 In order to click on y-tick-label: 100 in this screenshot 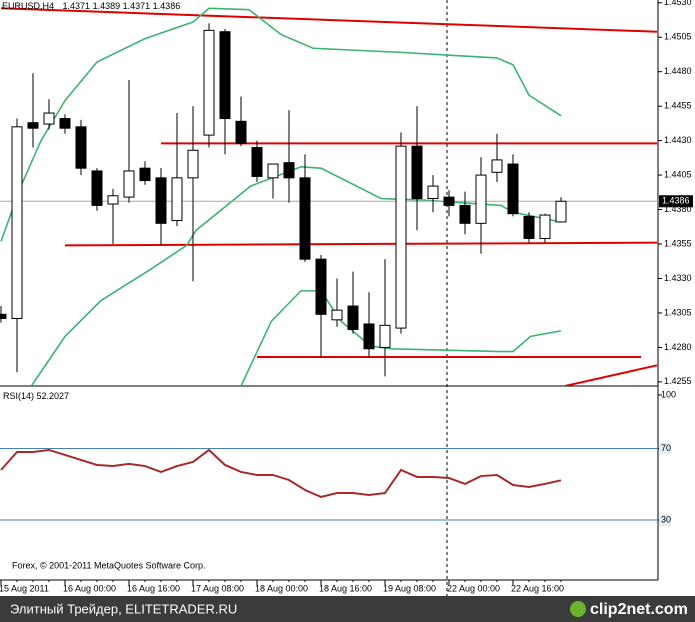, I will do `click(668, 394)`.